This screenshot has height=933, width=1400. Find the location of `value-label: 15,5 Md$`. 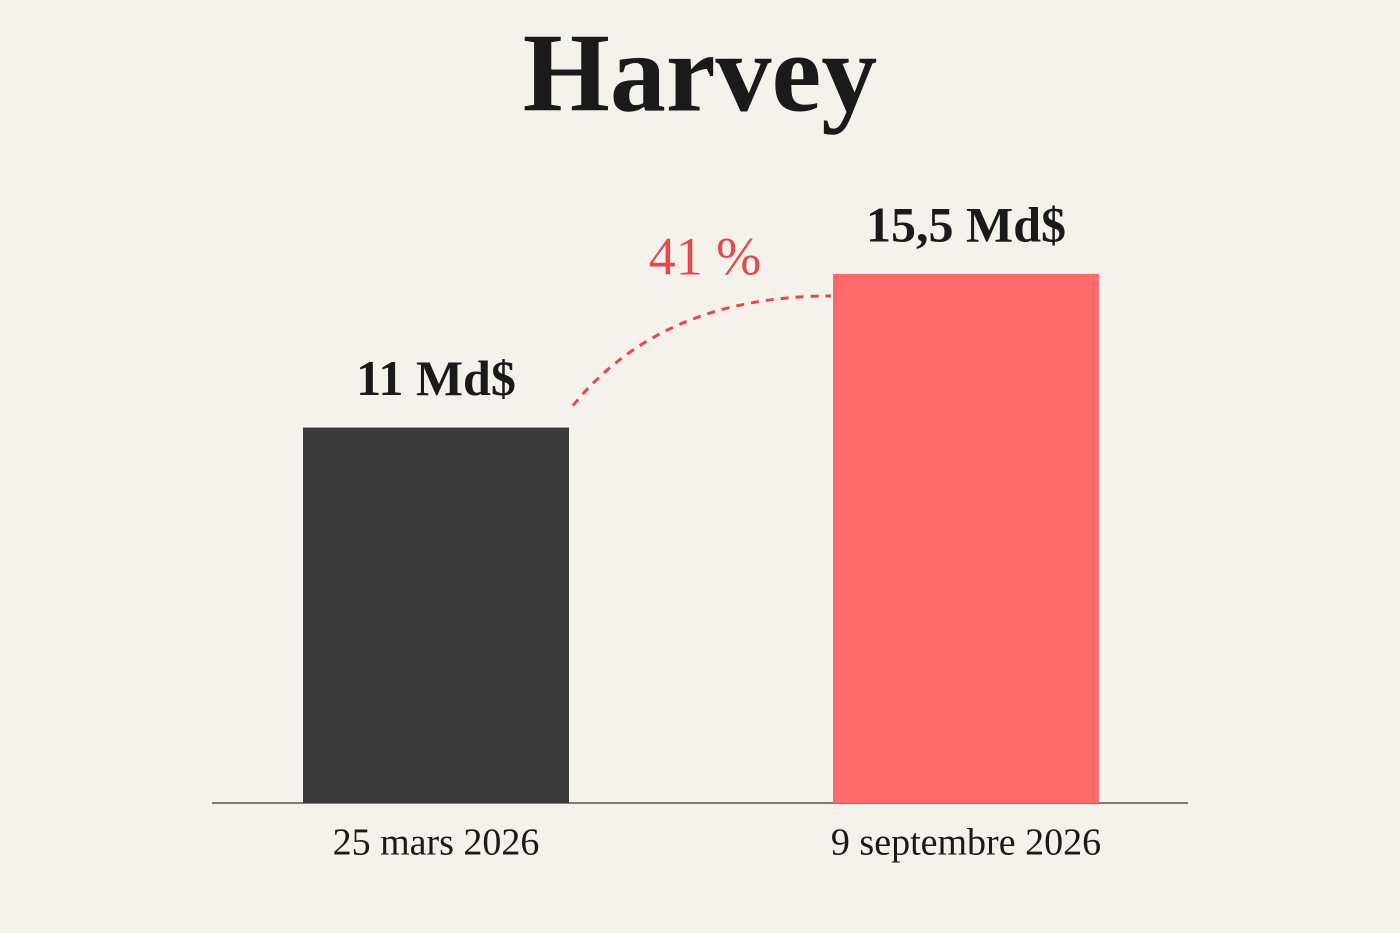

value-label: 15,5 Md$ is located at coordinates (966, 224).